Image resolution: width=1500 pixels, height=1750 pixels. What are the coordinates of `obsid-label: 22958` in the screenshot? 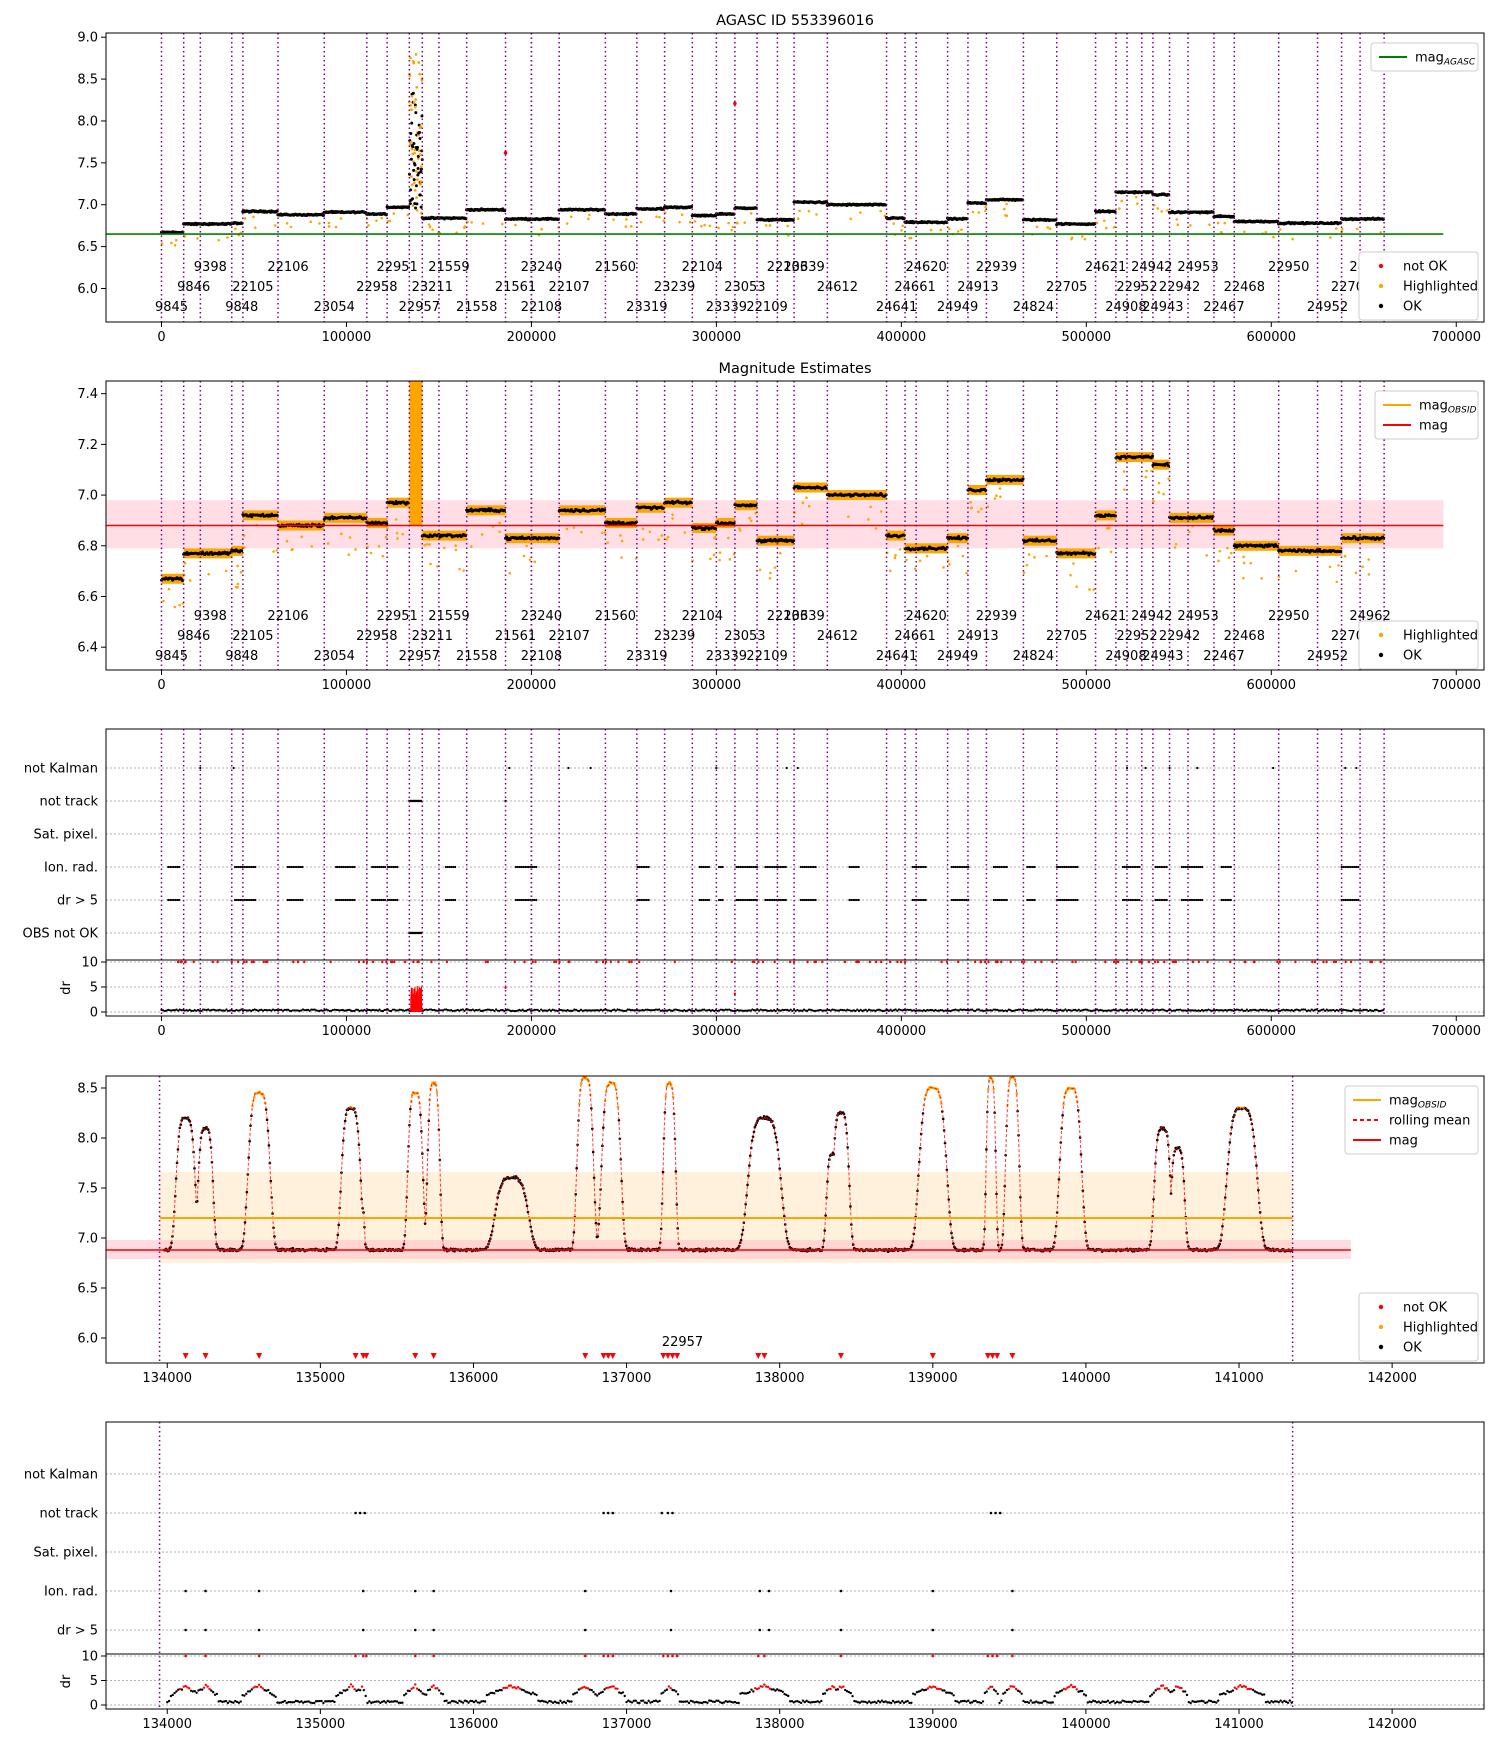 It's located at (376, 287).